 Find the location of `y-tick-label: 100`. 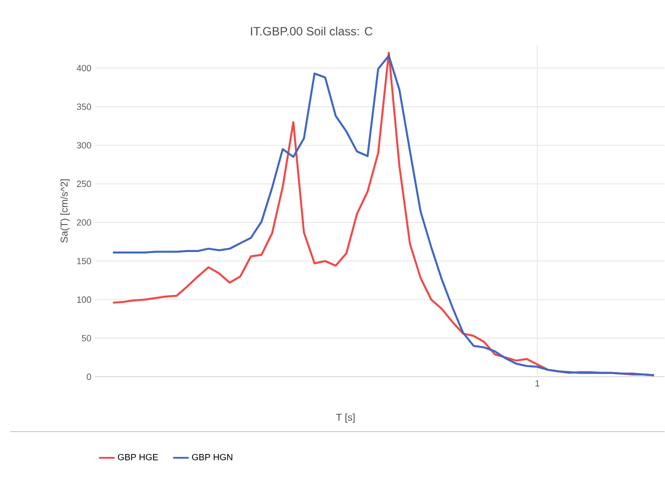

y-tick-label: 100 is located at coordinates (84, 299).